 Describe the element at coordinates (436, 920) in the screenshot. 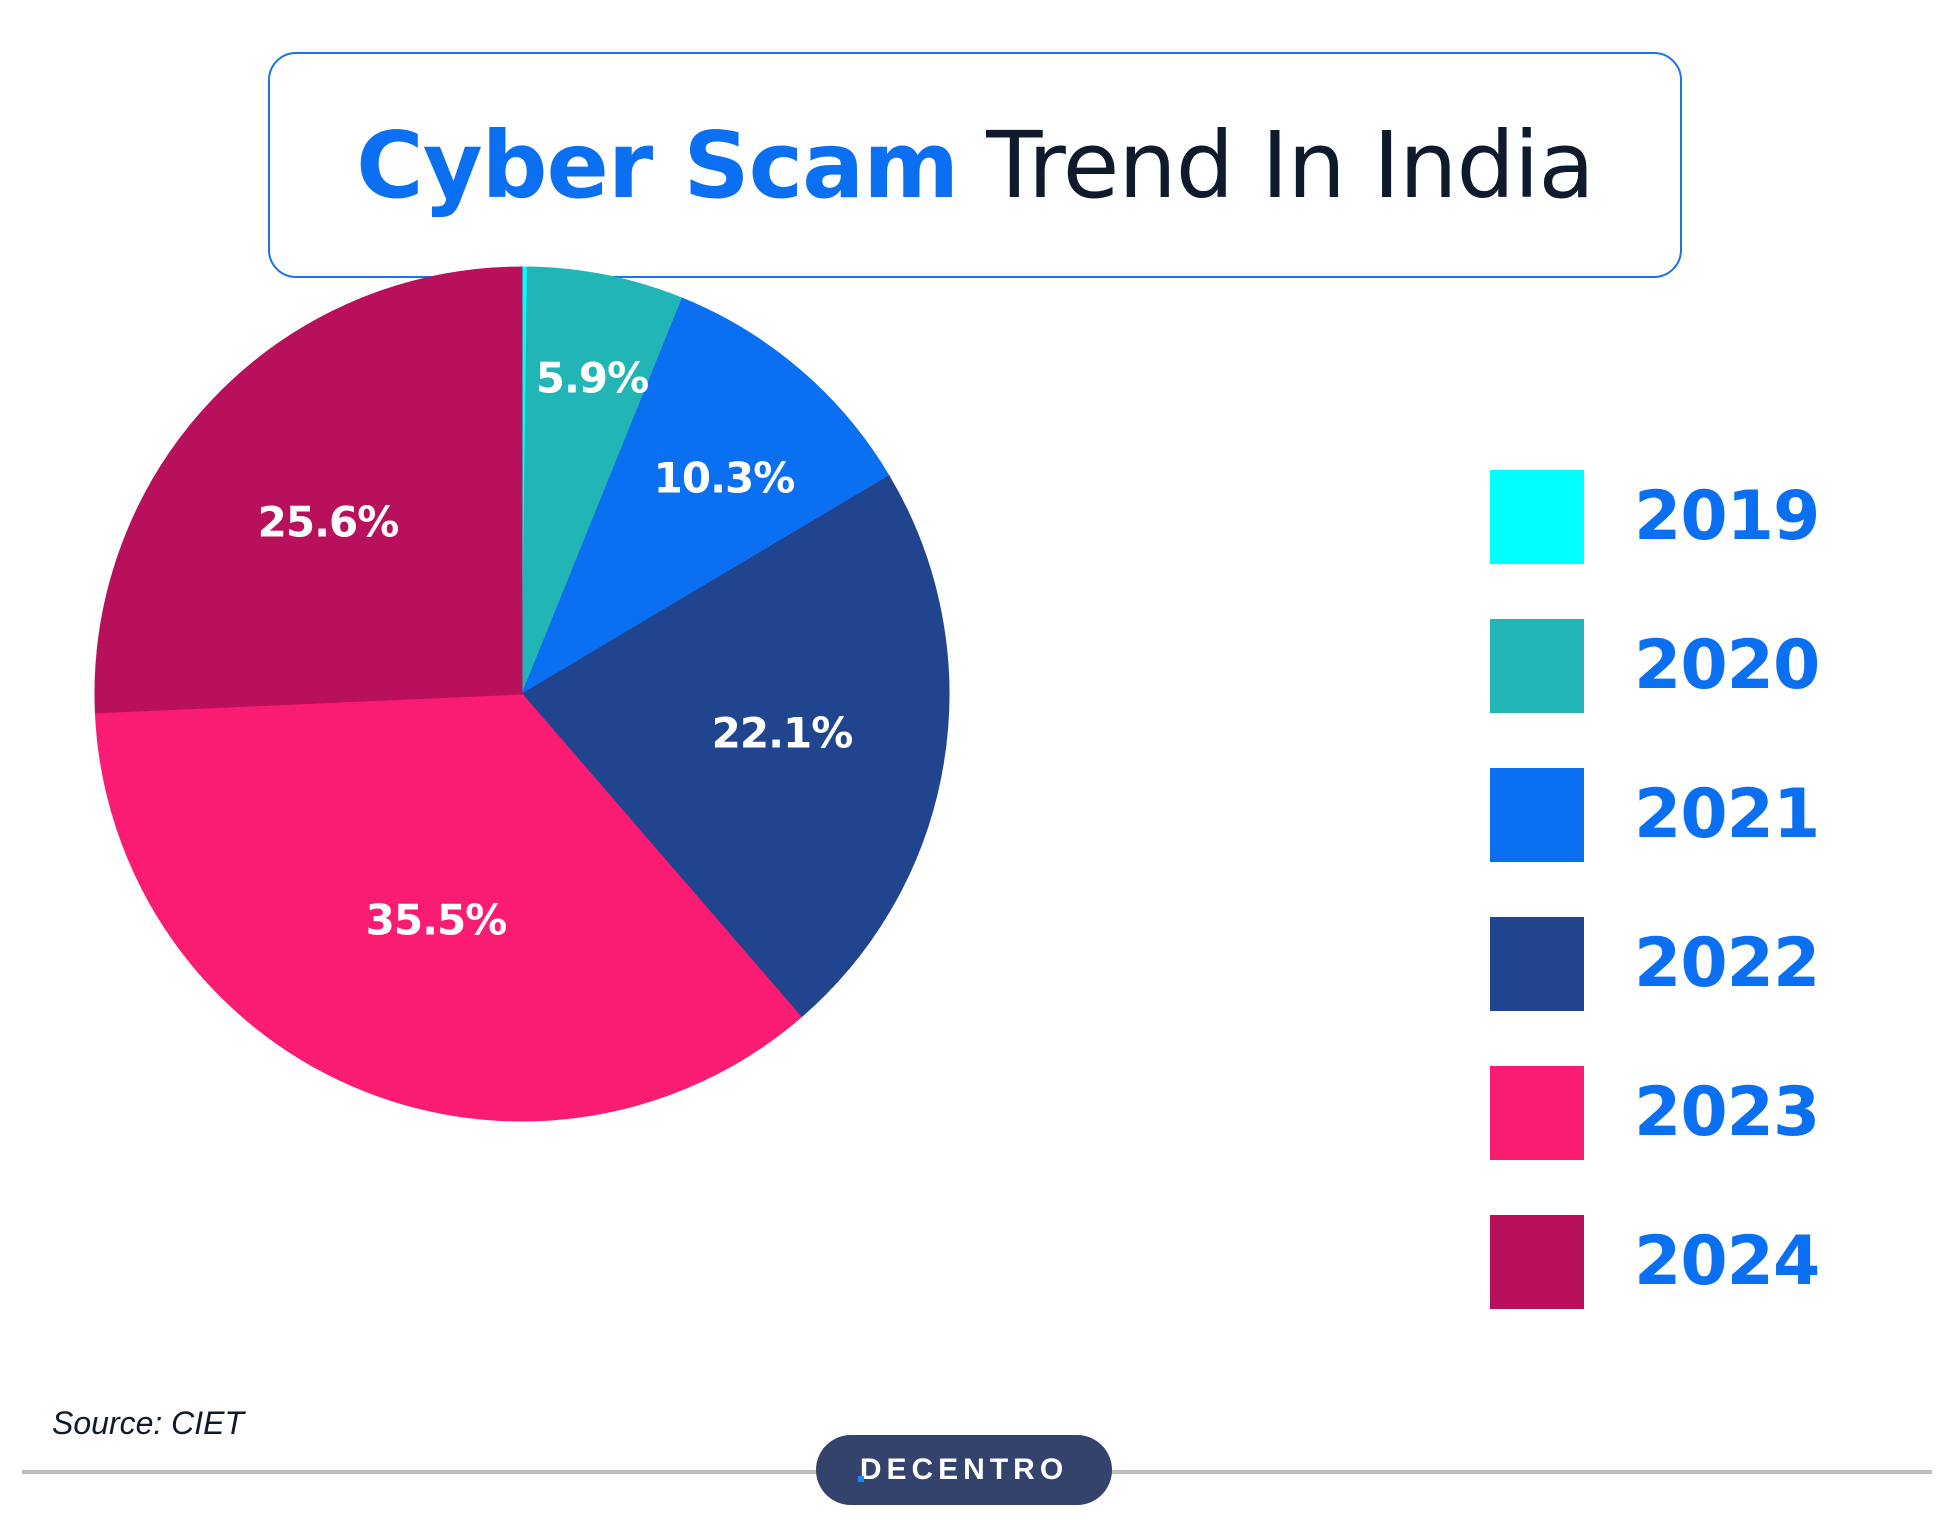

I see `slice-label-2023: 35.5%` at that location.